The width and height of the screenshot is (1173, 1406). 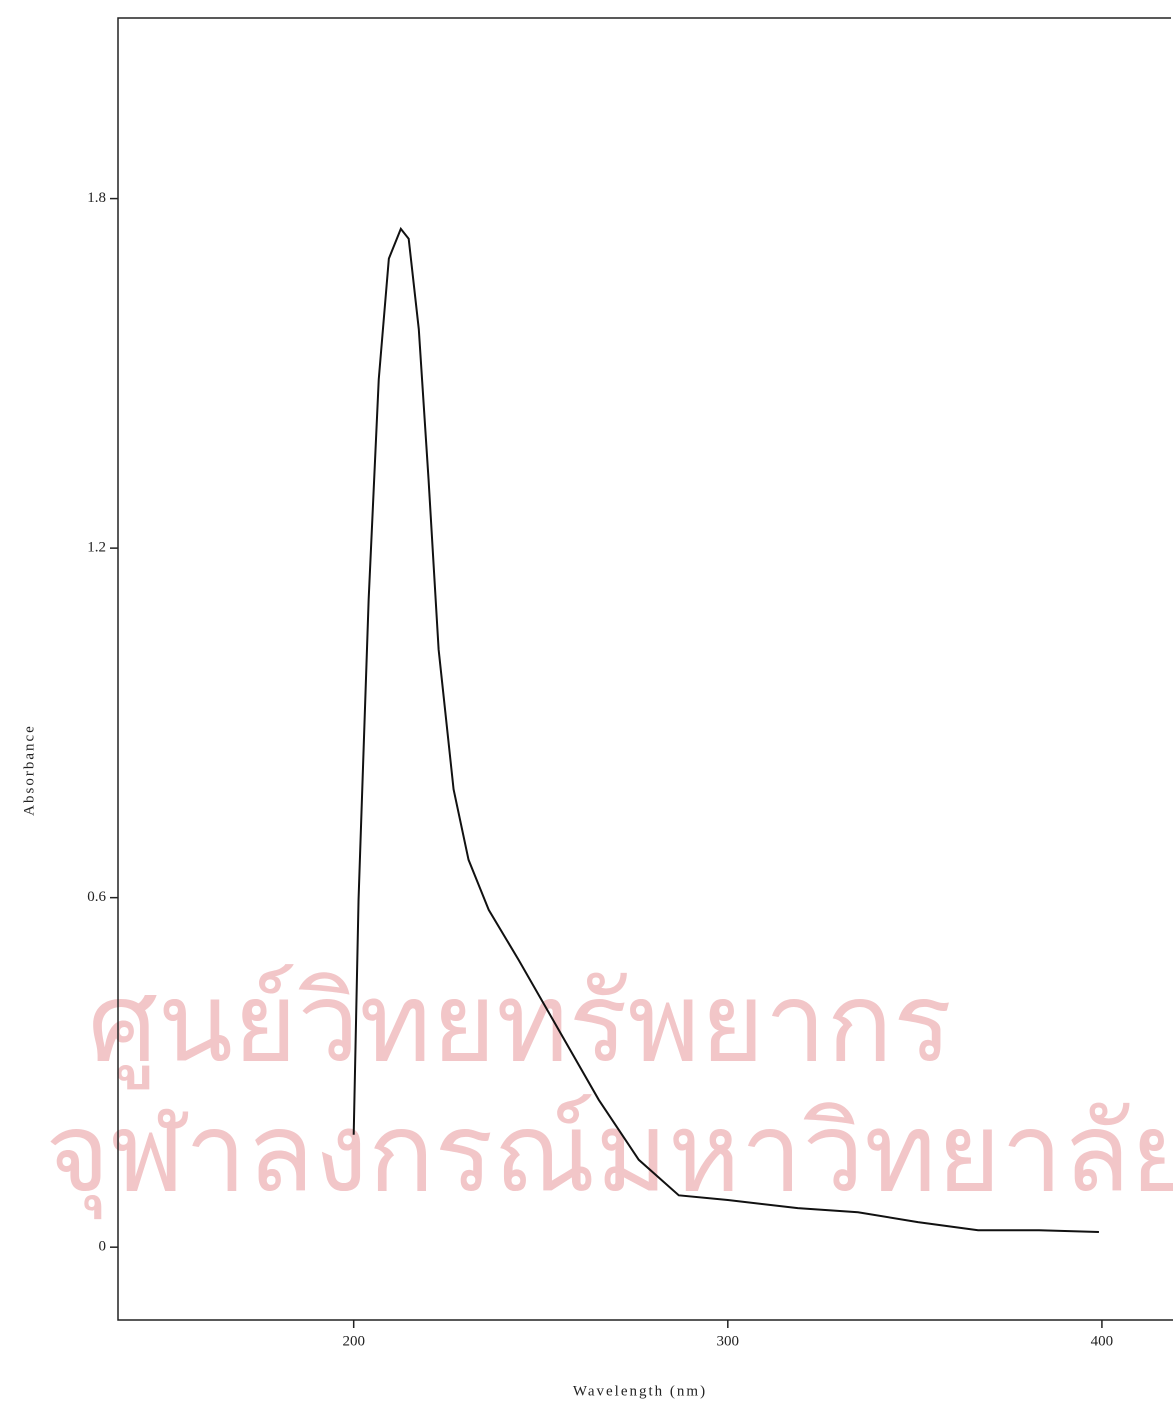 What do you see at coordinates (96, 198) in the screenshot?
I see `y-tick-label: 1.8` at bounding box center [96, 198].